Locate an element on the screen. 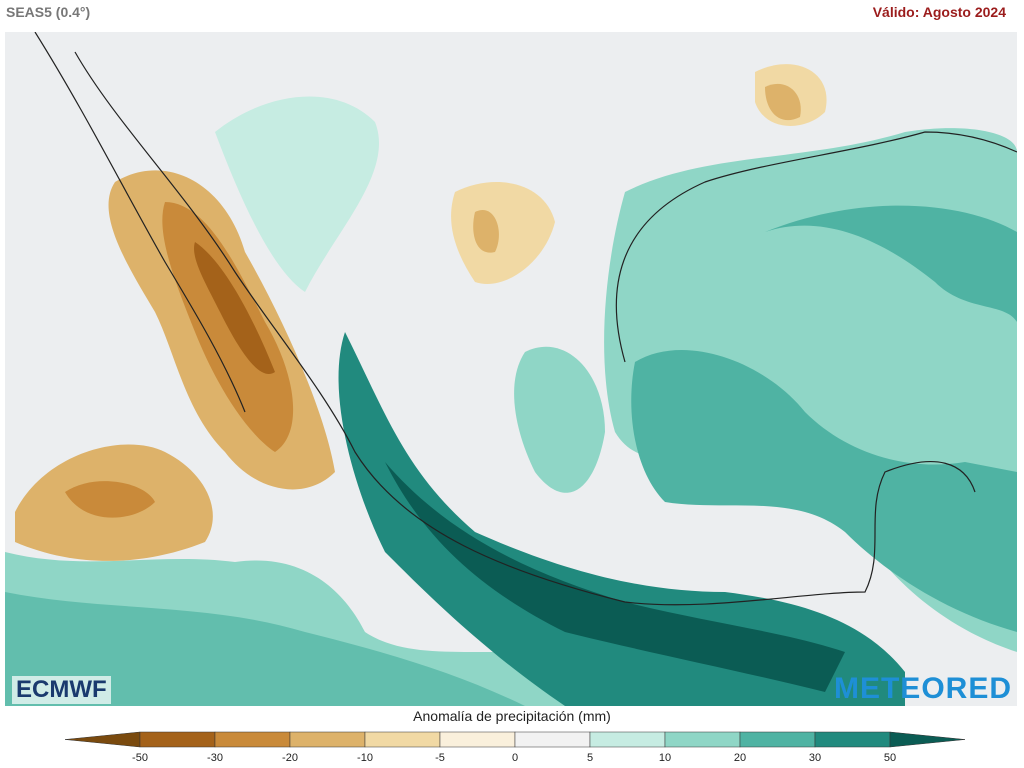  colorbar-tick-label: -10 is located at coordinates (365, 758).